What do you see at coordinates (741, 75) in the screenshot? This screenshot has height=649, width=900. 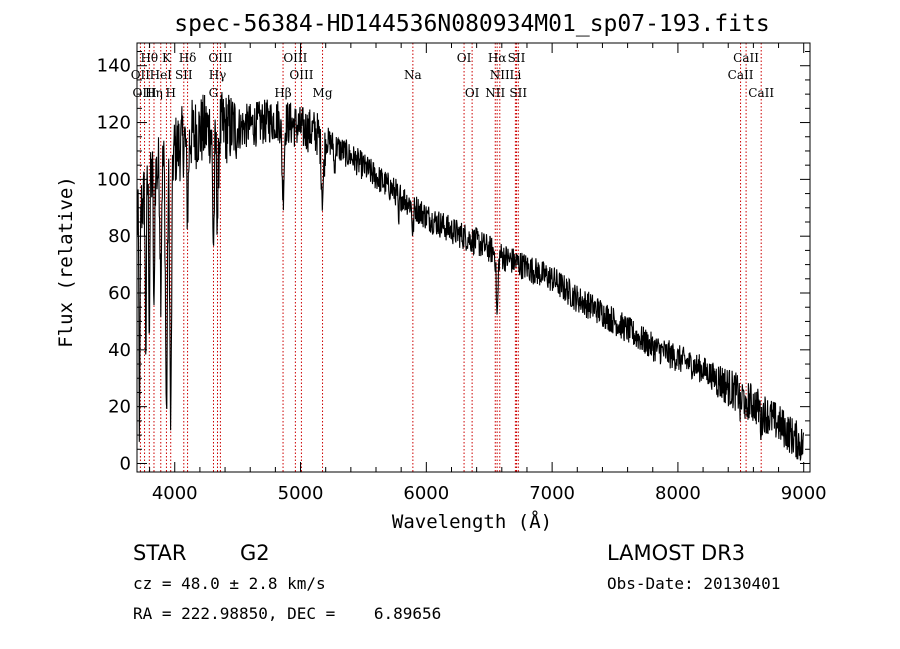 I see `line-label-17: CaII` at bounding box center [741, 75].